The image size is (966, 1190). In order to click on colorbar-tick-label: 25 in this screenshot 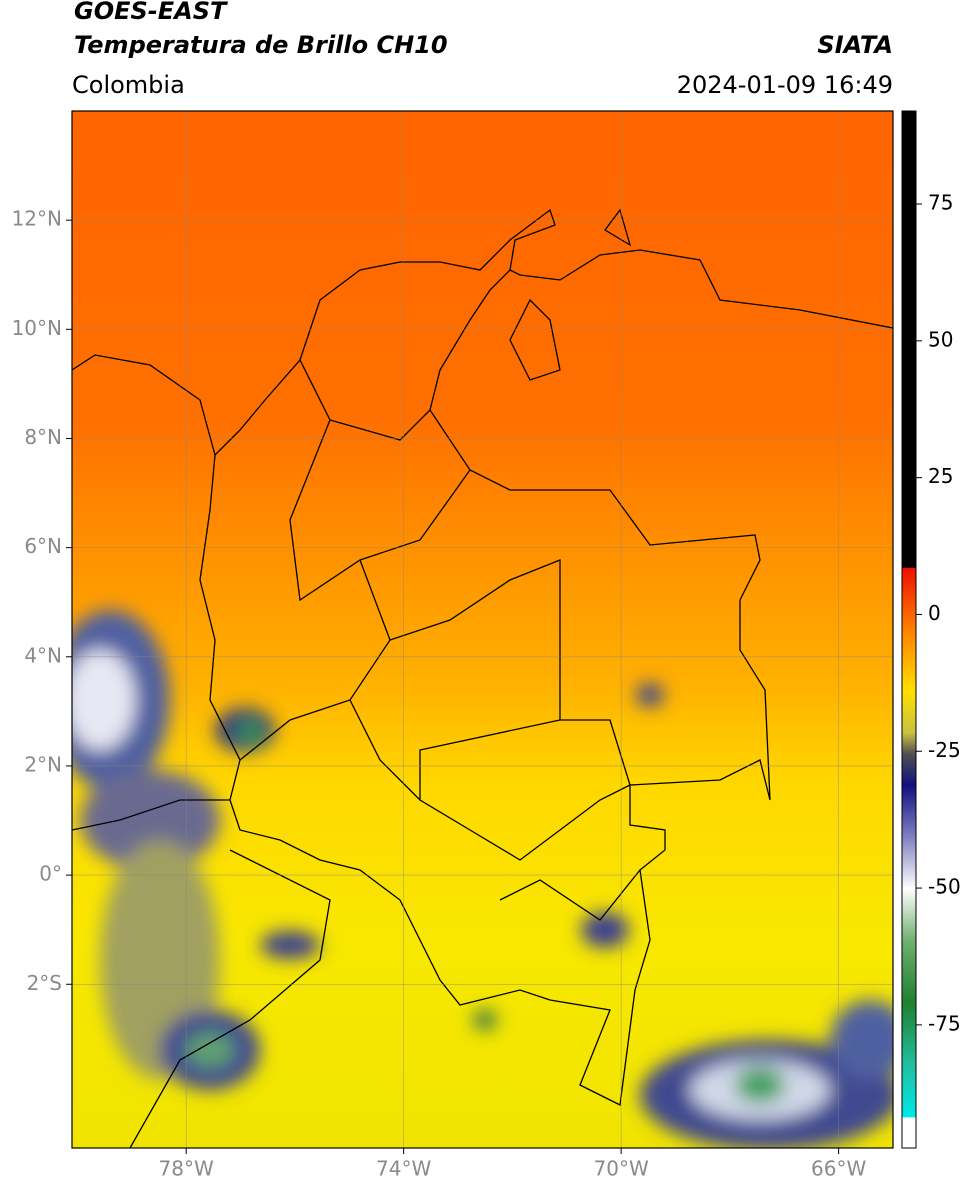, I will do `click(940, 476)`.